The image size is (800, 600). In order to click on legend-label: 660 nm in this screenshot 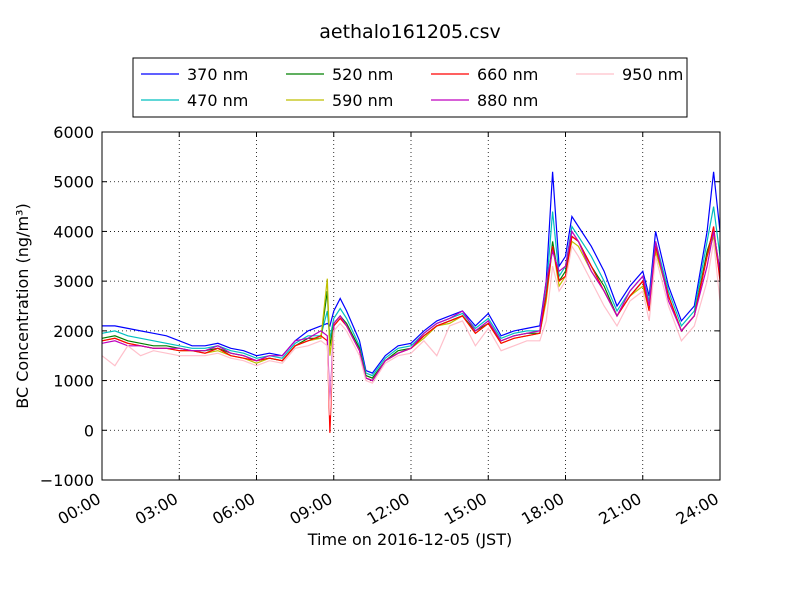, I will do `click(507, 74)`.